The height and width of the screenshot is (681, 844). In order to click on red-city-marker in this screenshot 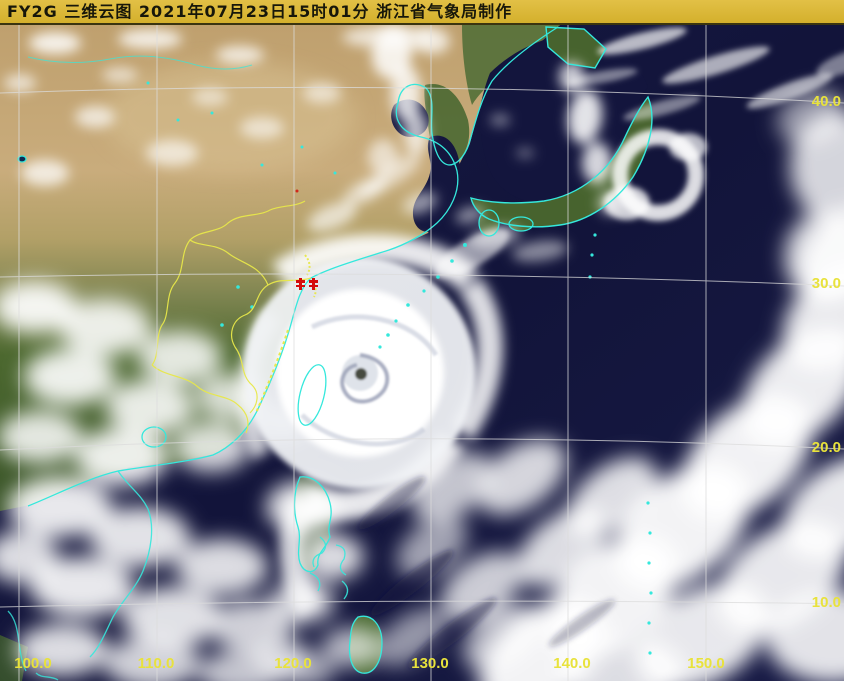, I will do `click(306, 239)`.